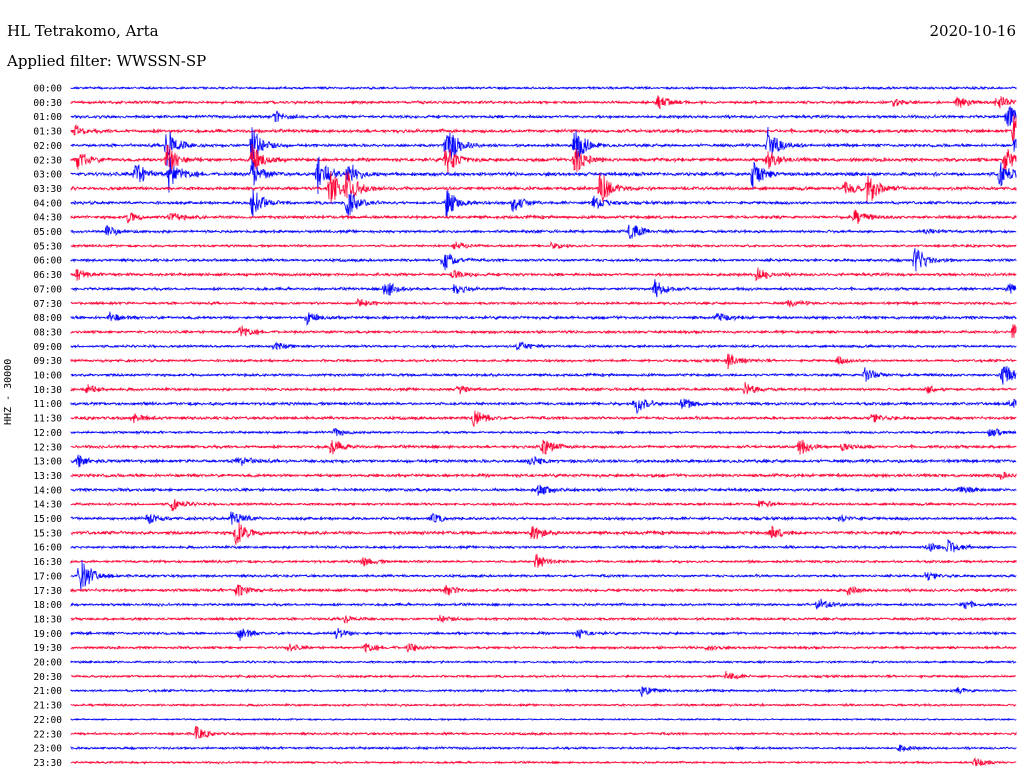  Describe the element at coordinates (47, 103) in the screenshot. I see `time-label: 00:30` at that location.